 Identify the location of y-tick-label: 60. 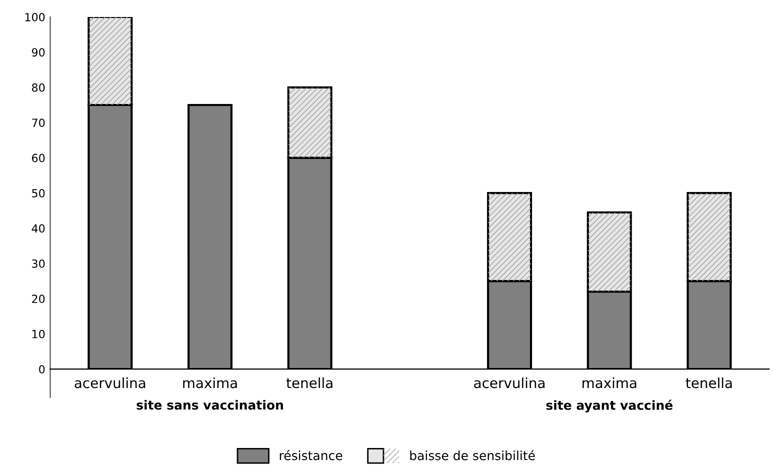
(38, 158).